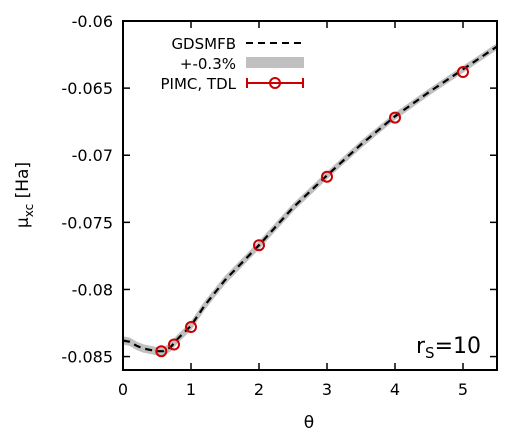 The image size is (532, 440). Describe the element at coordinates (293, 389) in the screenshot. I see `x-tick-labels: 0 1 2 3 4 5` at that location.